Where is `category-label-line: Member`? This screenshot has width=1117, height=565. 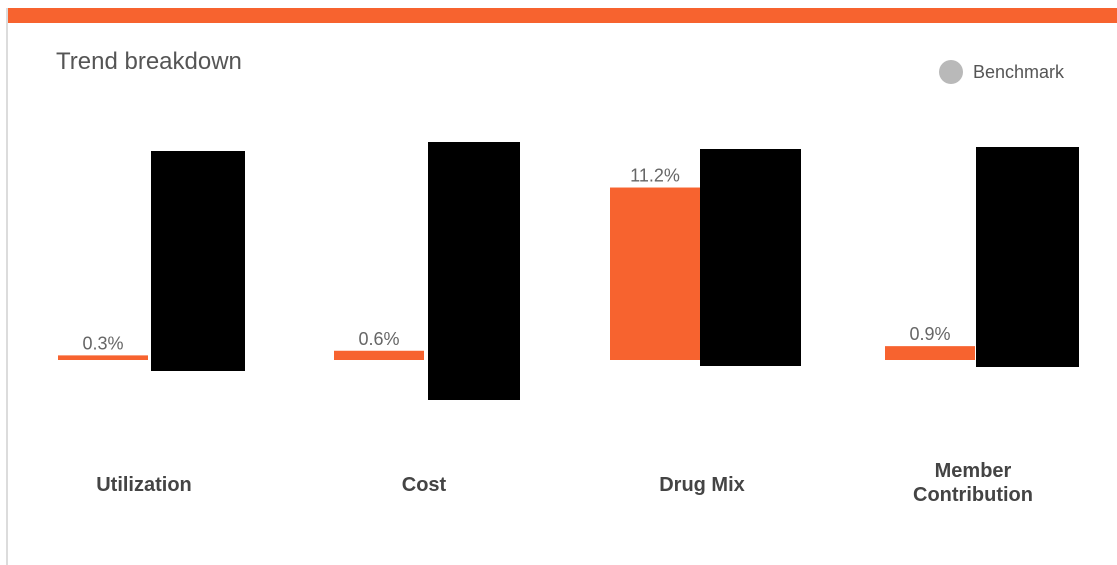
category-label-line: Member is located at coordinates (973, 471).